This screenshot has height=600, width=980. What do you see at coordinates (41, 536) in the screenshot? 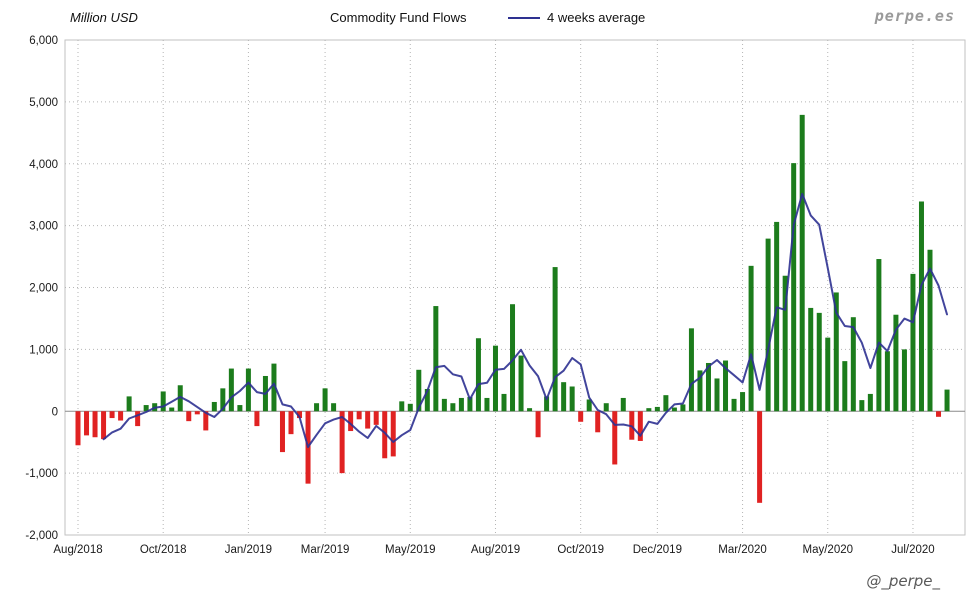
I see `y-tick-label: -2,000` at bounding box center [41, 536].